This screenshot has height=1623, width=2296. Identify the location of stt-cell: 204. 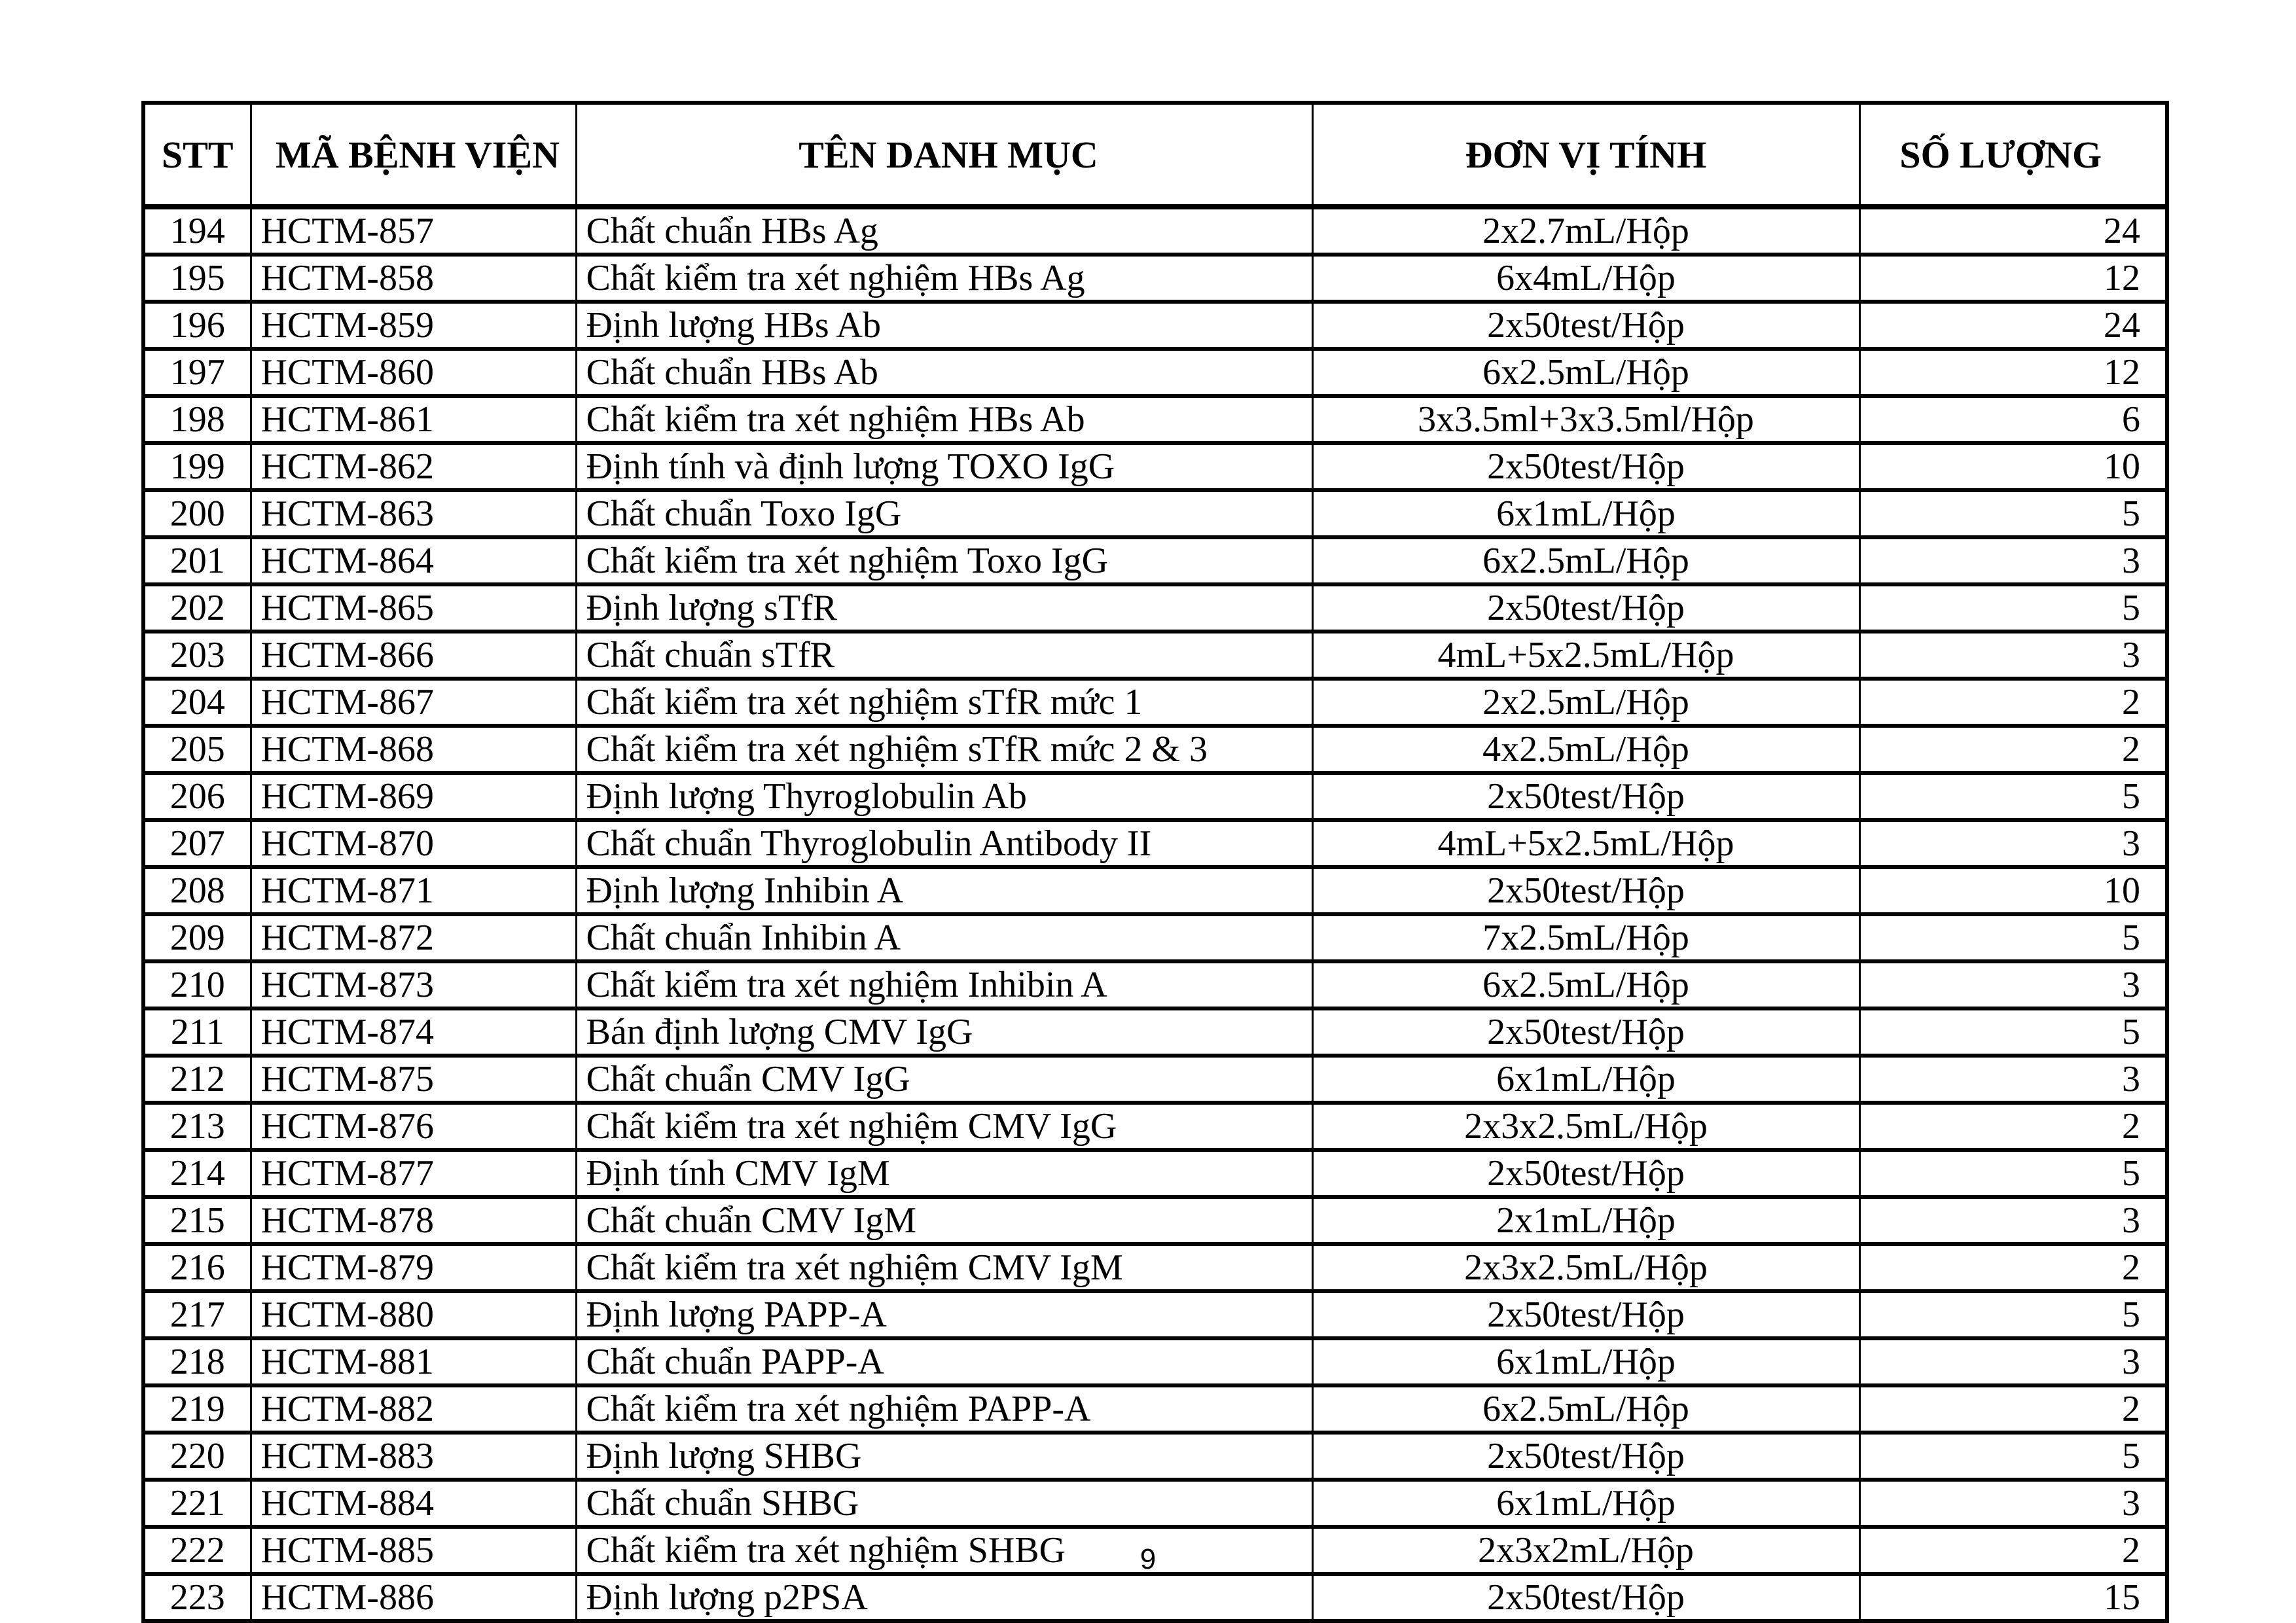
(197, 703).